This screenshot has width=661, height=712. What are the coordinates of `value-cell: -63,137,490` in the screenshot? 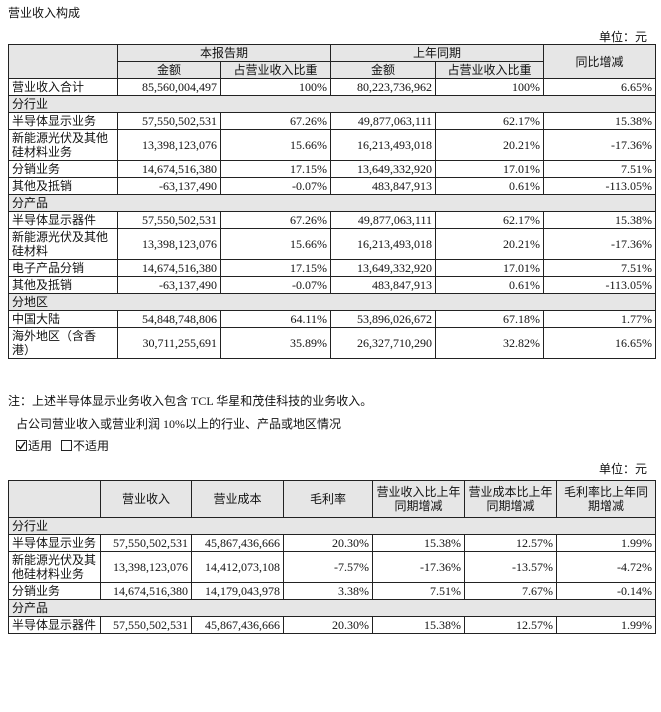 It's located at (169, 186).